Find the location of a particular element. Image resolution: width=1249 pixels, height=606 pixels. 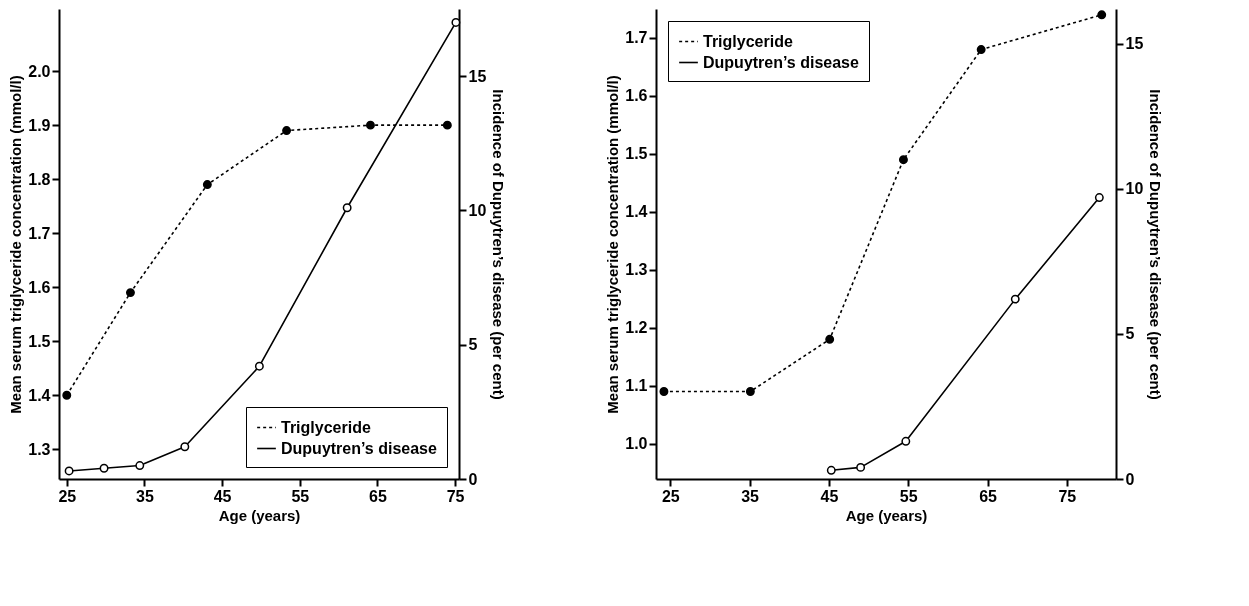

y-tick-label: 1.8 is located at coordinates (39, 179).